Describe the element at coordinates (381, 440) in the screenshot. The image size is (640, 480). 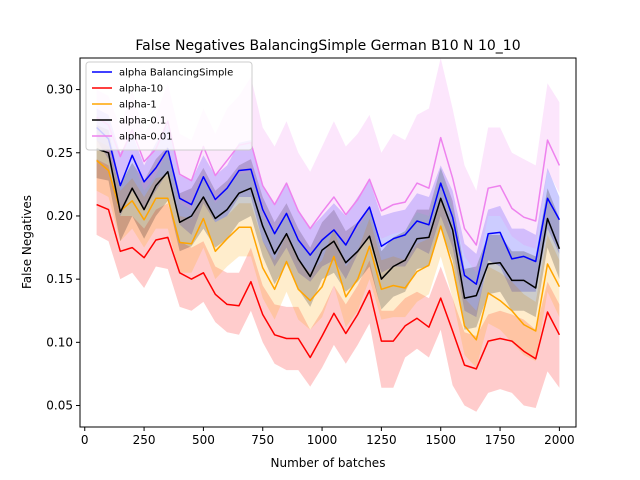
I see `x-tick-label: 1250` at that location.